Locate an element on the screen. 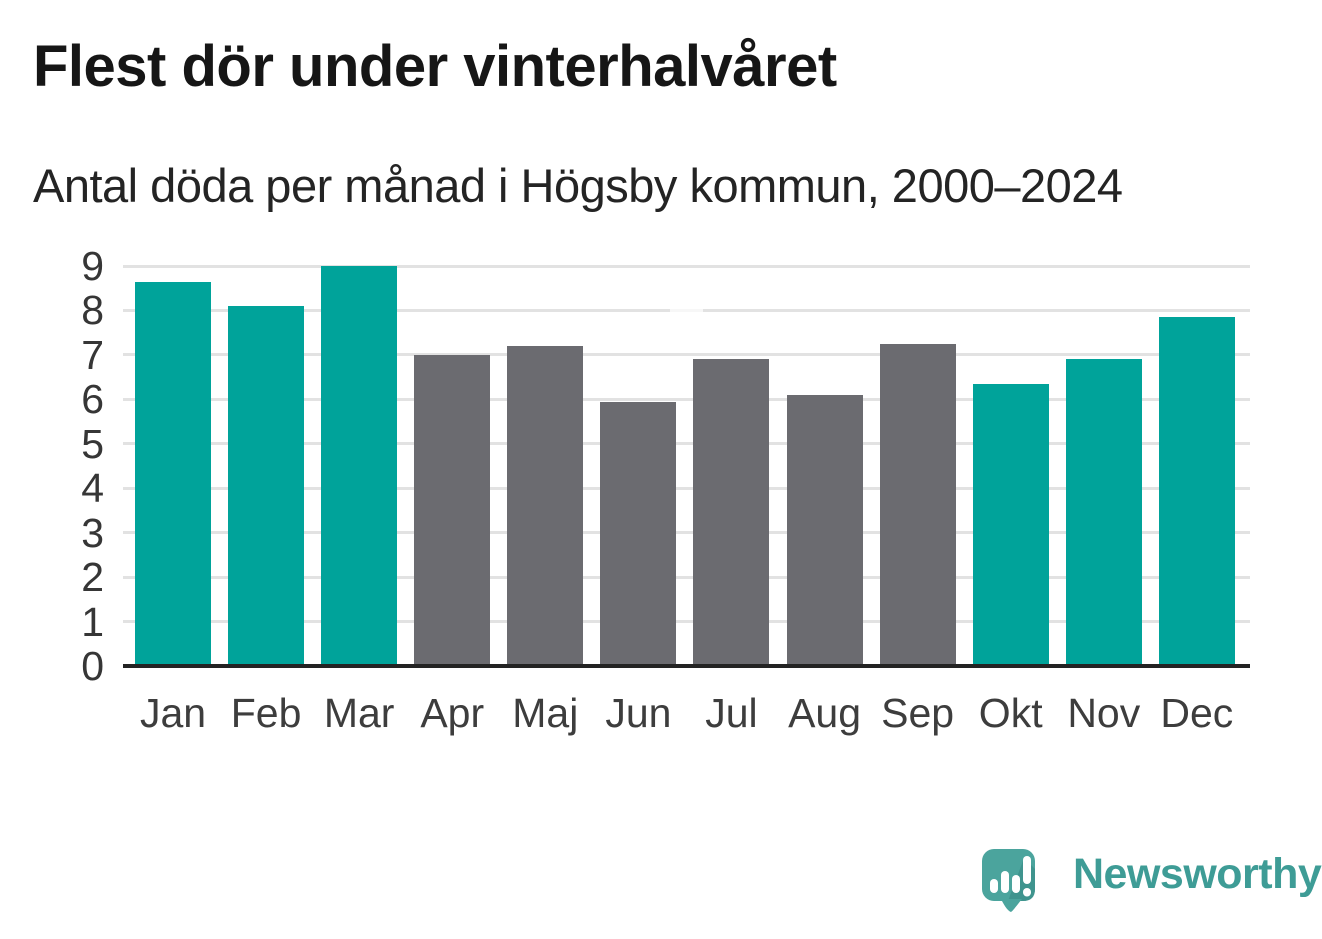 The width and height of the screenshot is (1322, 939). y-tick-label-3: 3 is located at coordinates (92, 532).